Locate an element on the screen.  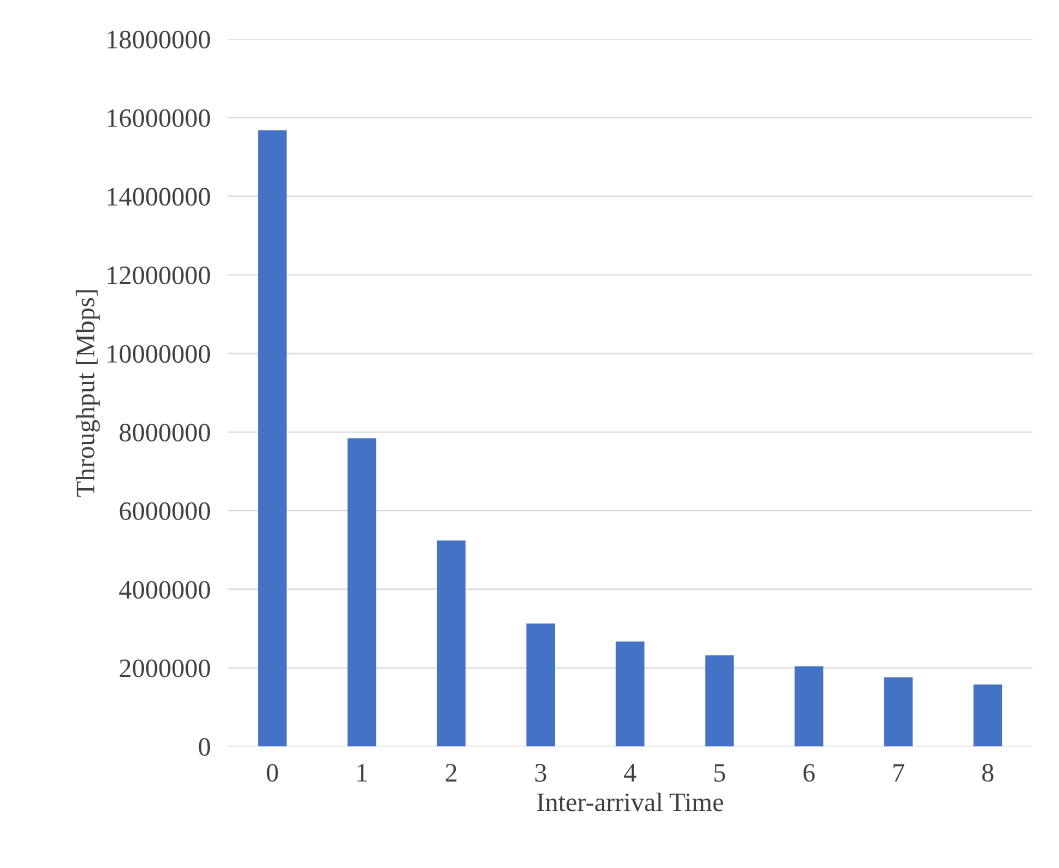
x-tick-label: 3 is located at coordinates (541, 772).